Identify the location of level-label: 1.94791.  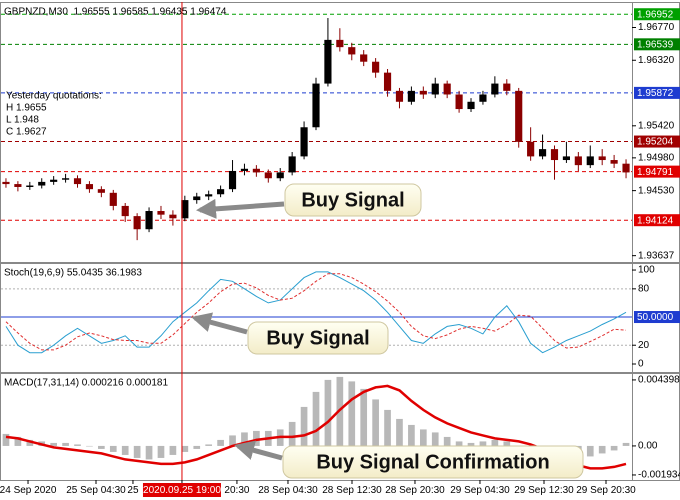
(655, 172).